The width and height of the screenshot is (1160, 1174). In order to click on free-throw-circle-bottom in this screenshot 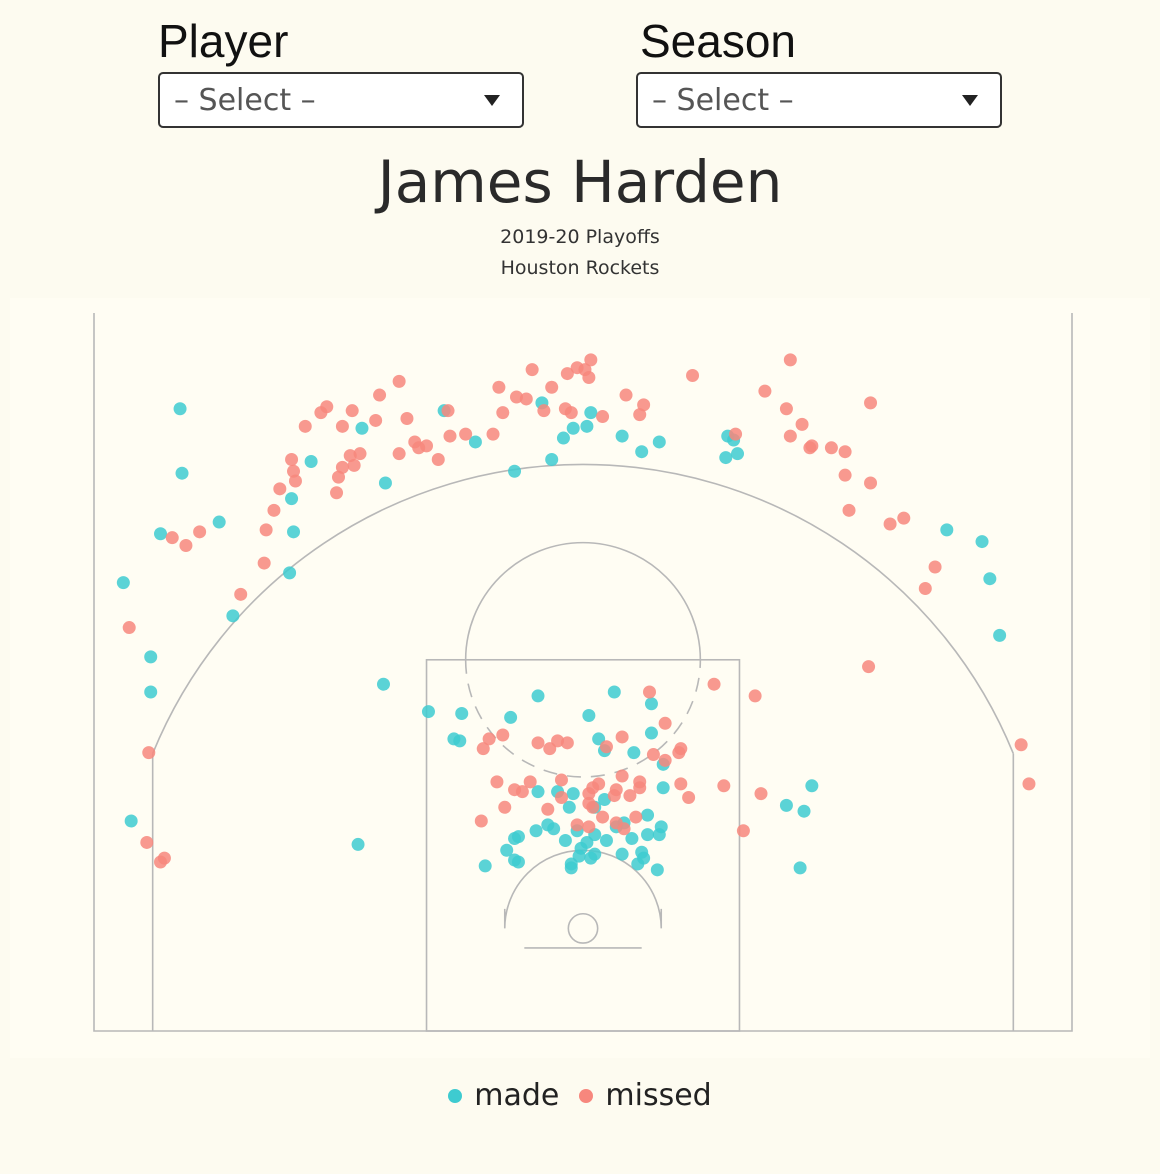, I will do `click(583, 718)`.